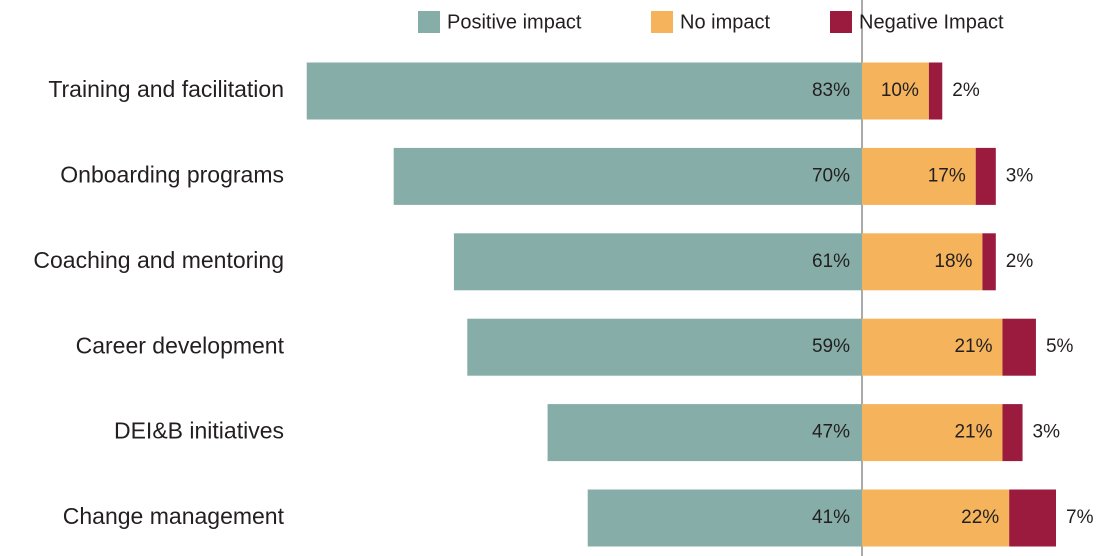  I want to click on category-label: Change management, so click(174, 516).